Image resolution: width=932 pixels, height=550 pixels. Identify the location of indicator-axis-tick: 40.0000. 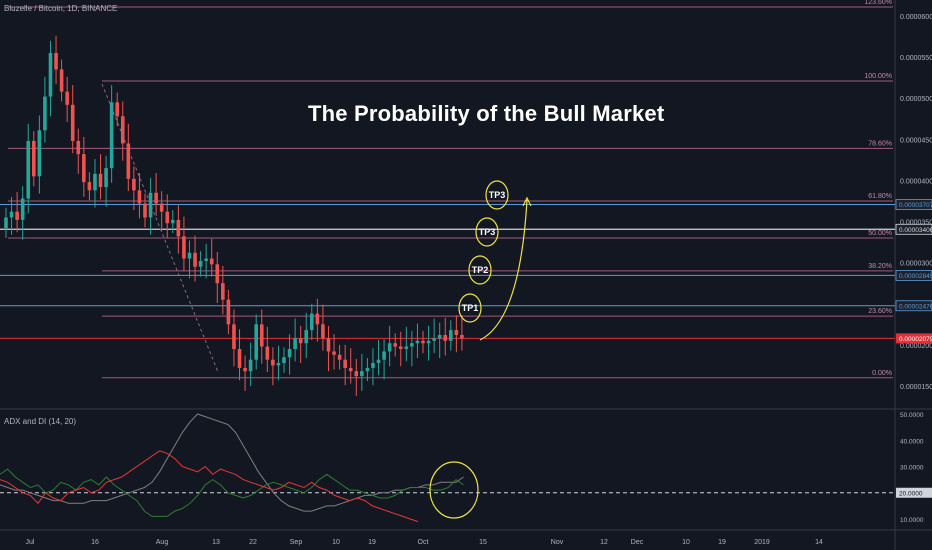
(912, 441).